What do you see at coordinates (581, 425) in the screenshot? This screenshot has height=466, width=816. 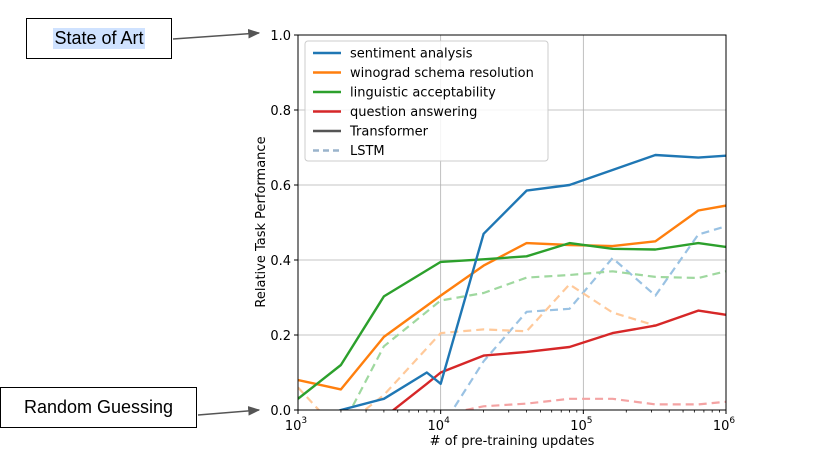 I see `x-tick-label: 10⁵` at bounding box center [581, 425].